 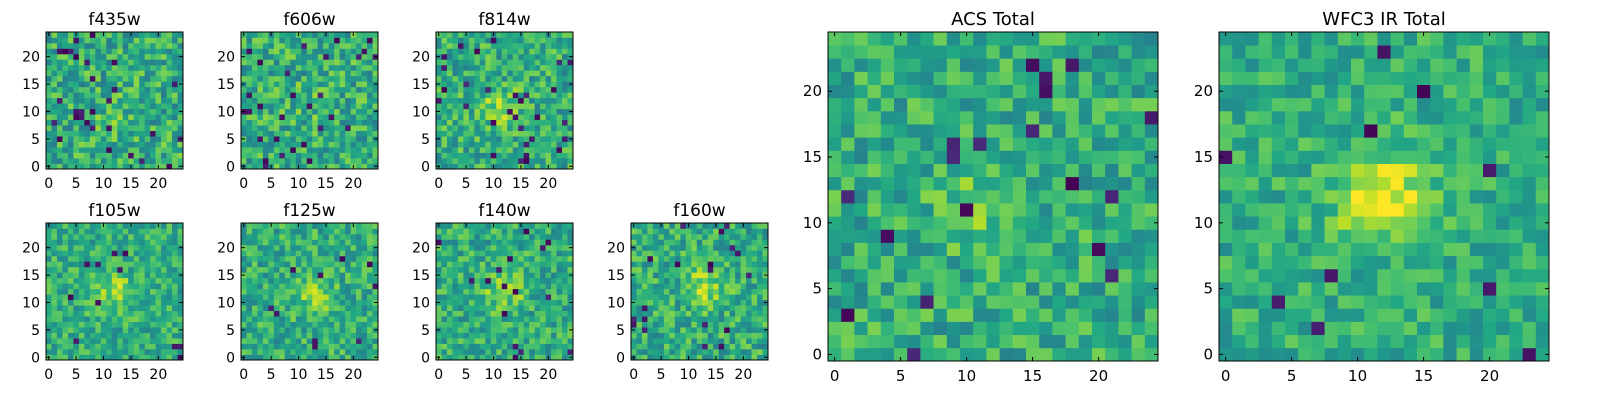 I want to click on x-tick-label: 15, so click(x=326, y=184).